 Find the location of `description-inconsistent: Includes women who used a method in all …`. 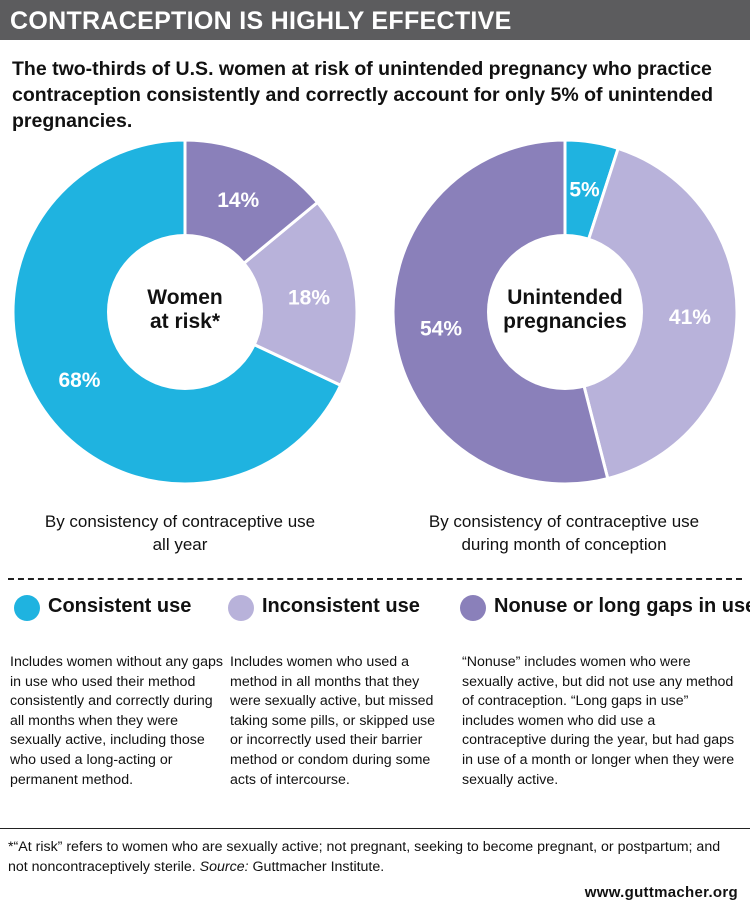

description-inconsistent: Includes women who used a method in all … is located at coordinates (333, 721).